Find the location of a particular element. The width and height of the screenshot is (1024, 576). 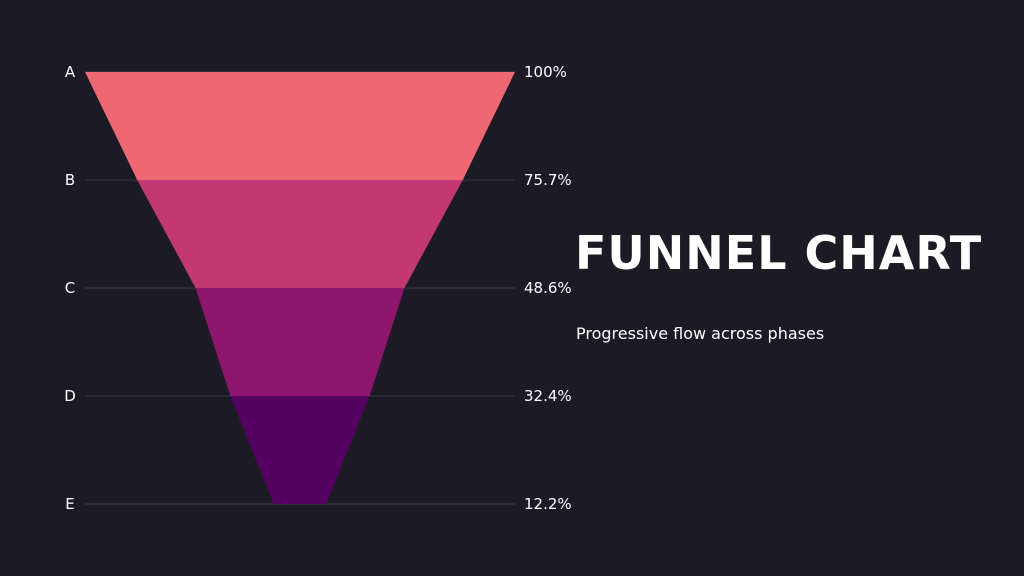

funnel-segment-c is located at coordinates (300, 342).